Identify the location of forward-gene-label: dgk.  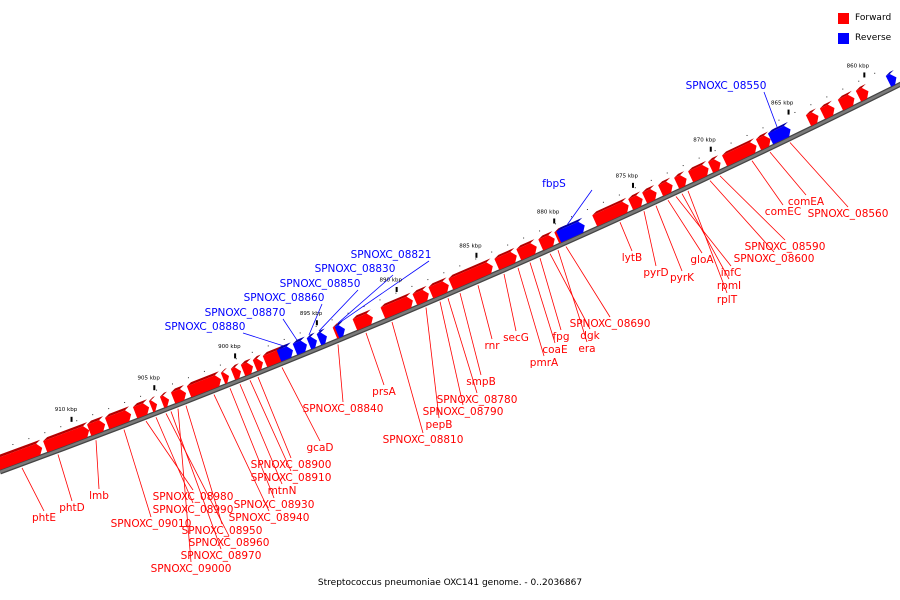
(590, 336).